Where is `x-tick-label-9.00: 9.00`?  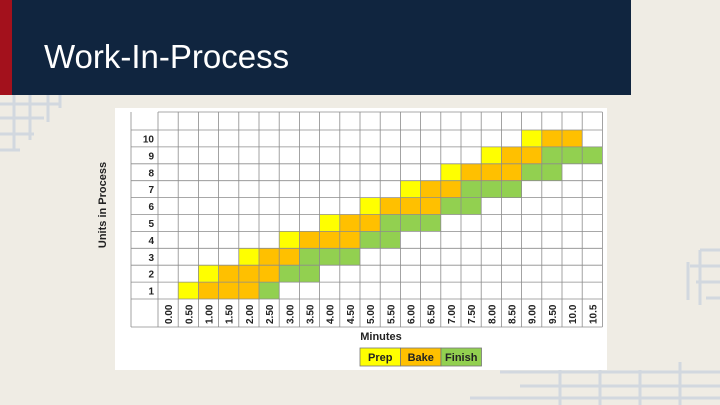 x-tick-label-9.00: 9.00 is located at coordinates (533, 314).